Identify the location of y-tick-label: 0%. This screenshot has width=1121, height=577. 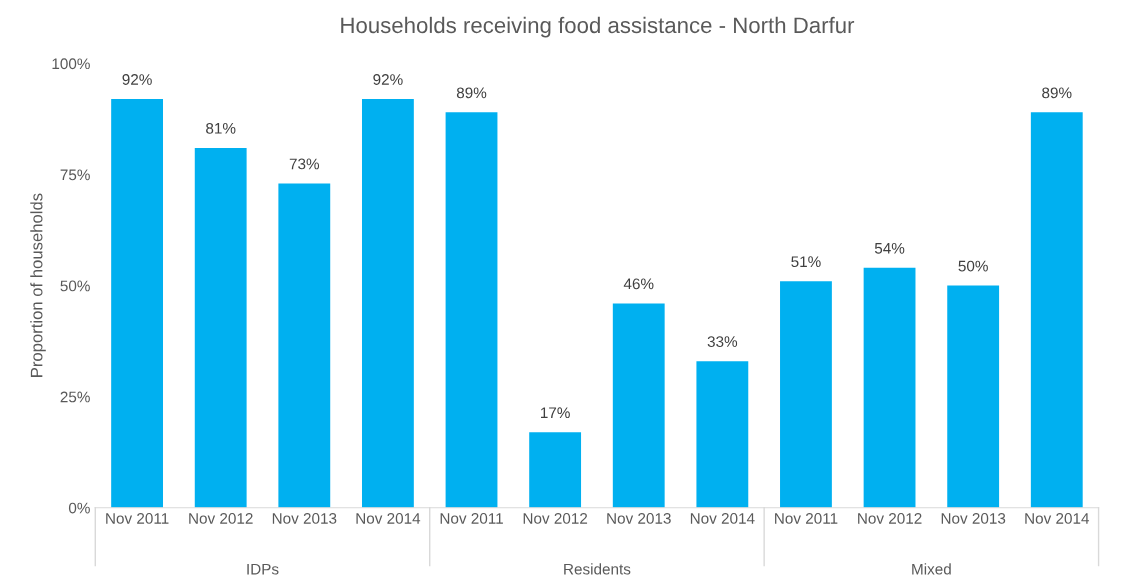
(79, 508).